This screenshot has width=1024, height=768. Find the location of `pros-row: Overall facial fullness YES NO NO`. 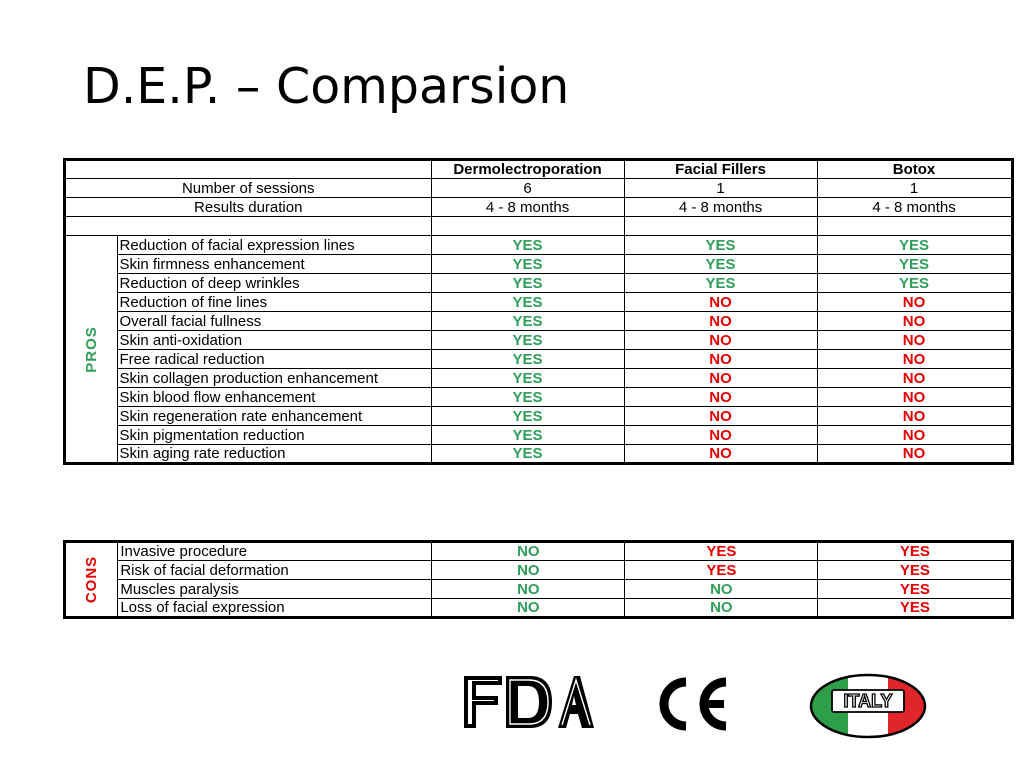

pros-row: Overall facial fullness YES NO NO is located at coordinates (539, 321).